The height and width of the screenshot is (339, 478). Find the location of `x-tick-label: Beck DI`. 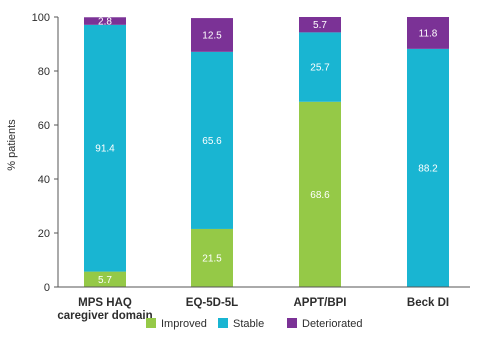

x-tick-label: Beck DI is located at coordinates (428, 303).